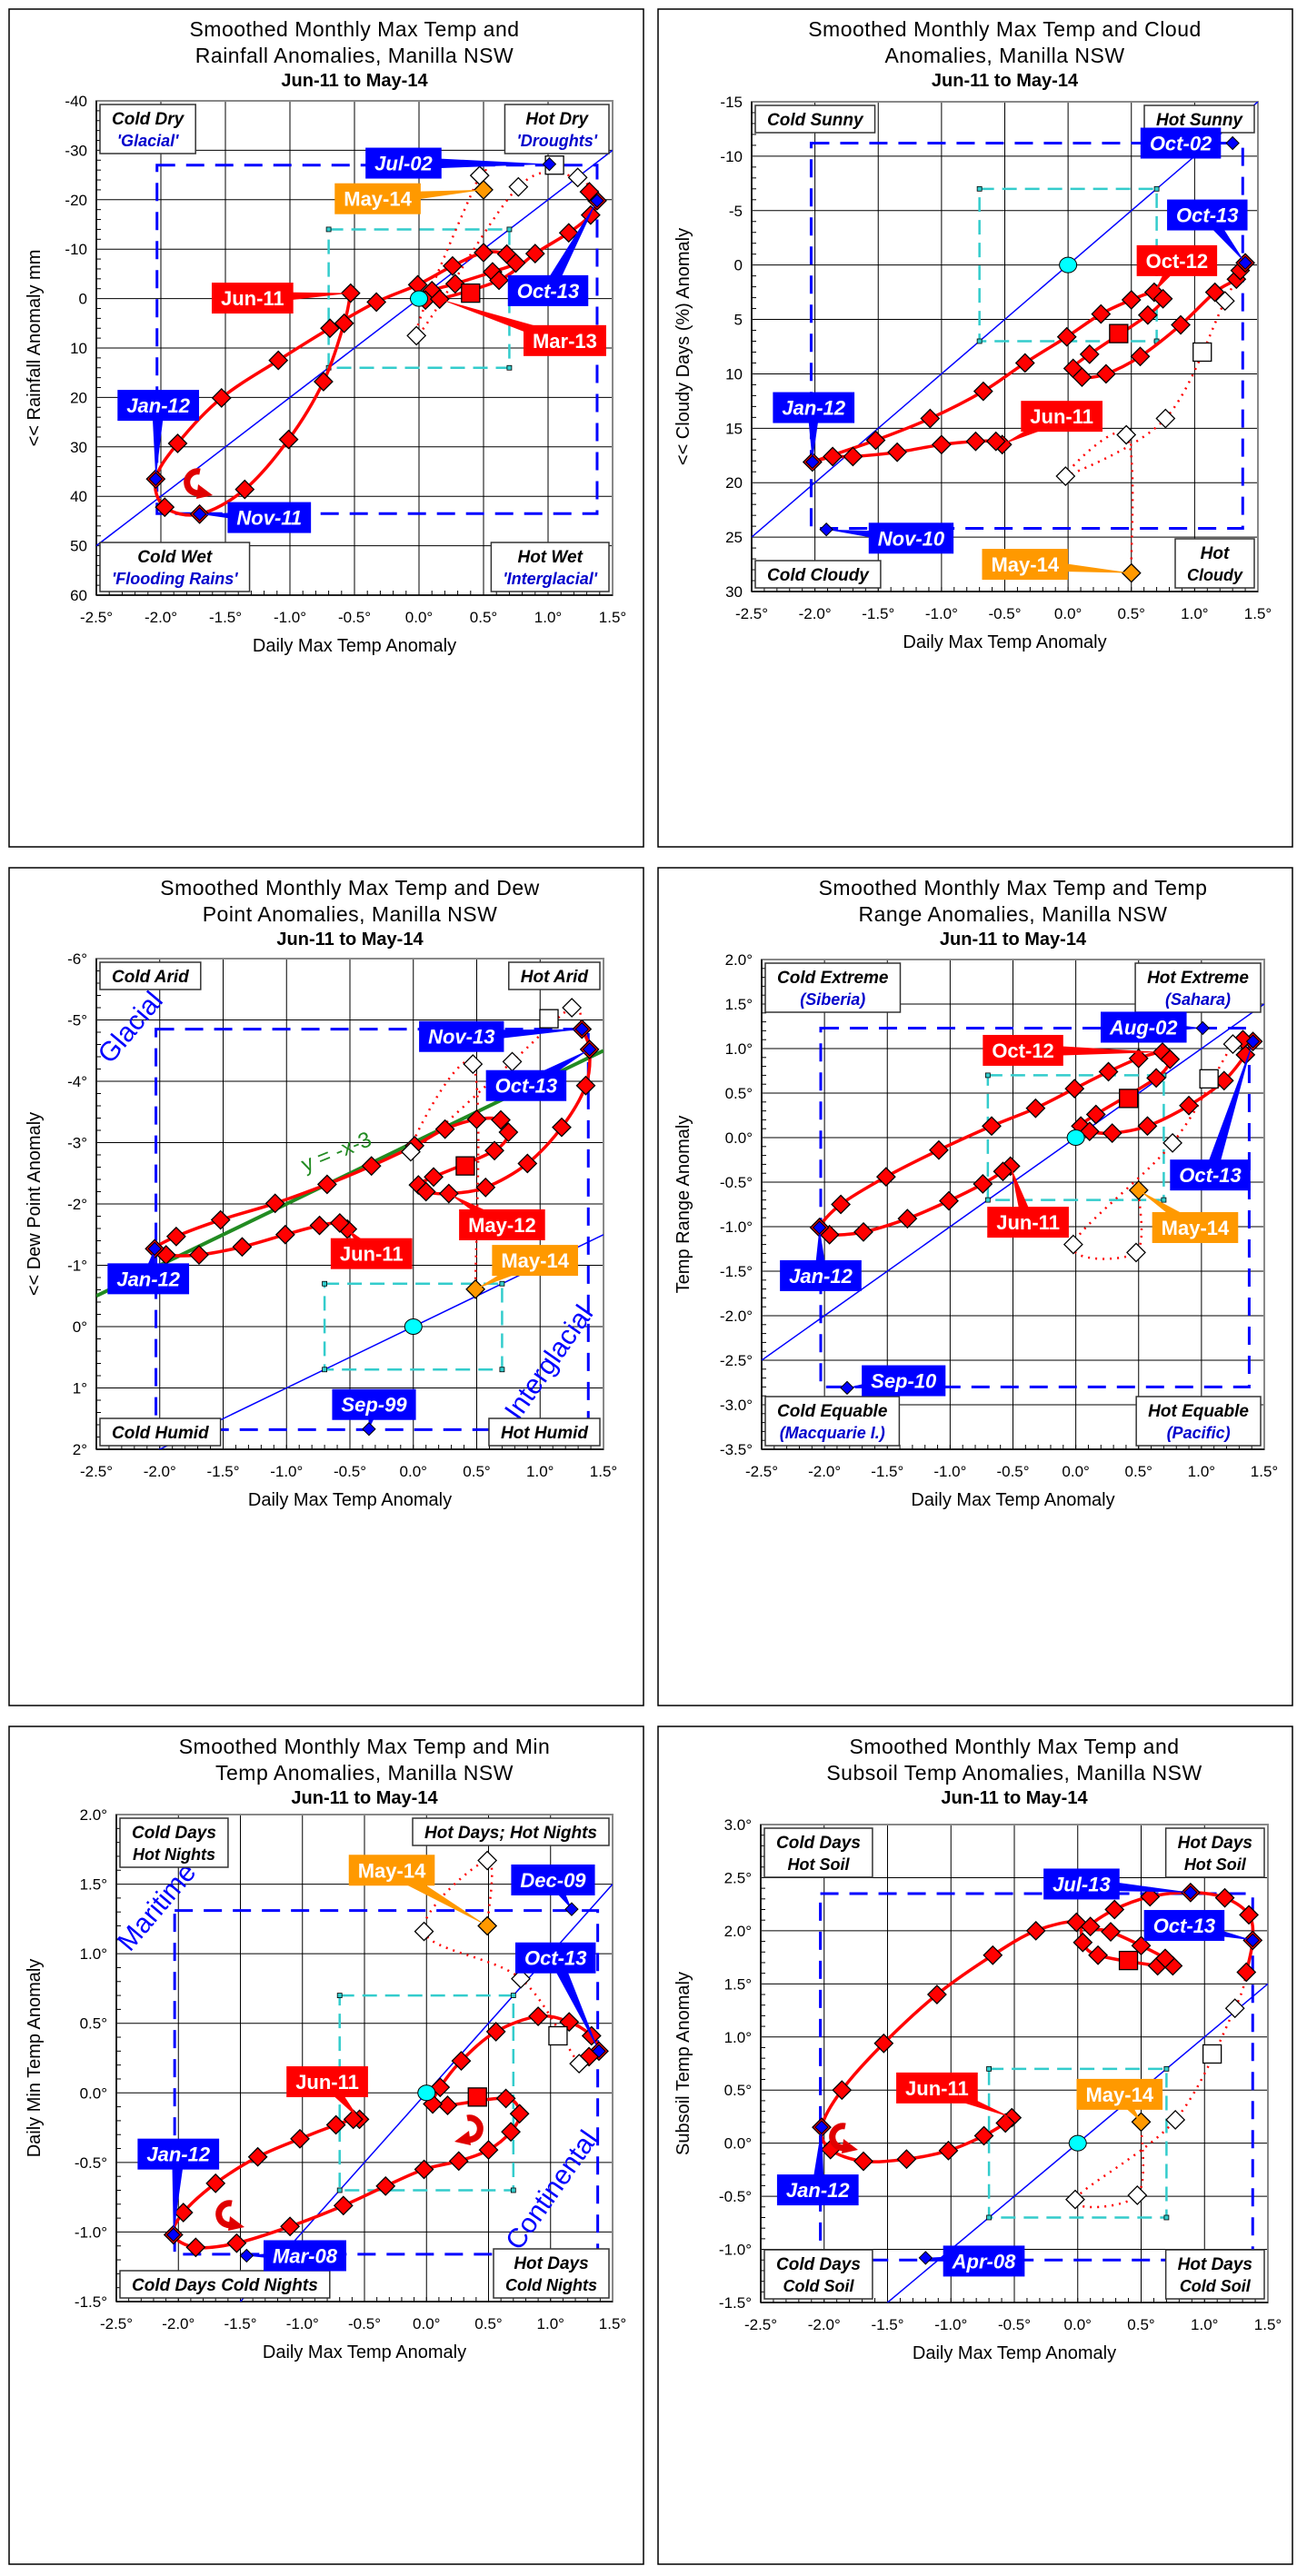 The image size is (1297, 2576). Describe the element at coordinates (555, 250) in the screenshot. I see `callout-blue: Oct-13` at that location.